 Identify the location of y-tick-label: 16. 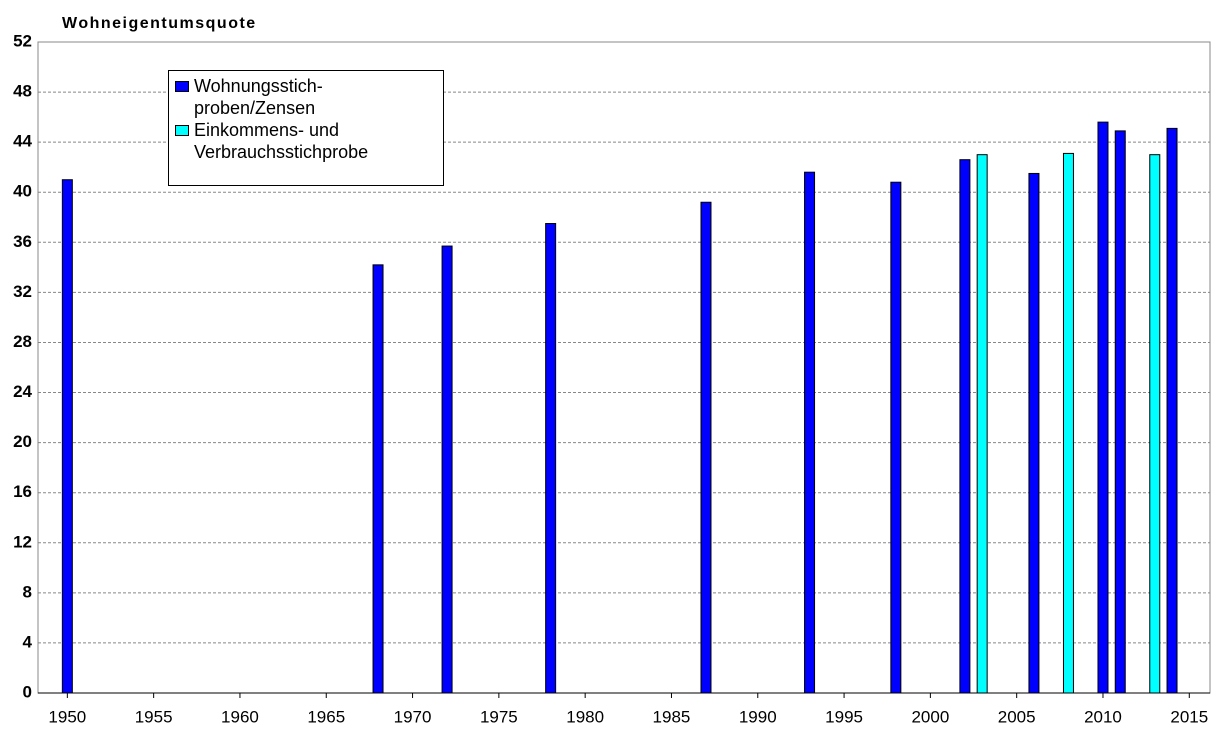
(22, 491).